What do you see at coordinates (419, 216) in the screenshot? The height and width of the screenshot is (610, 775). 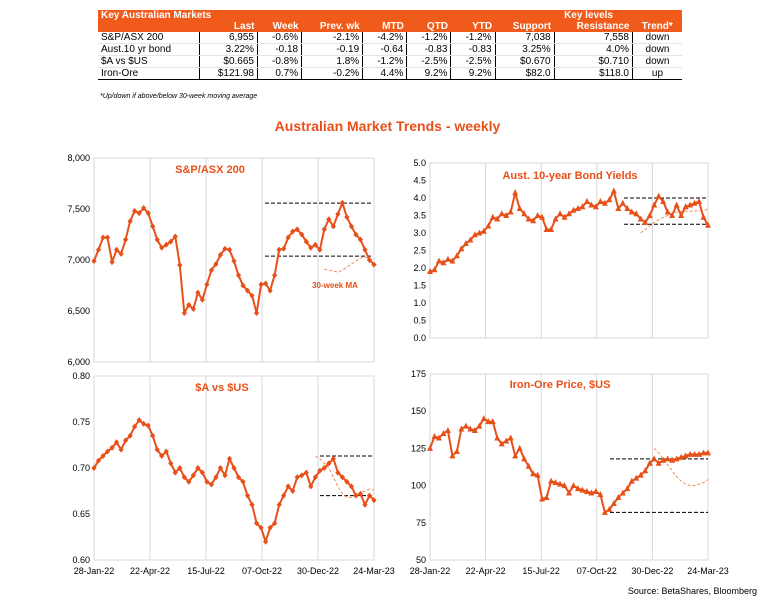 I see `y-tick-label: 3.5` at bounding box center [419, 216].